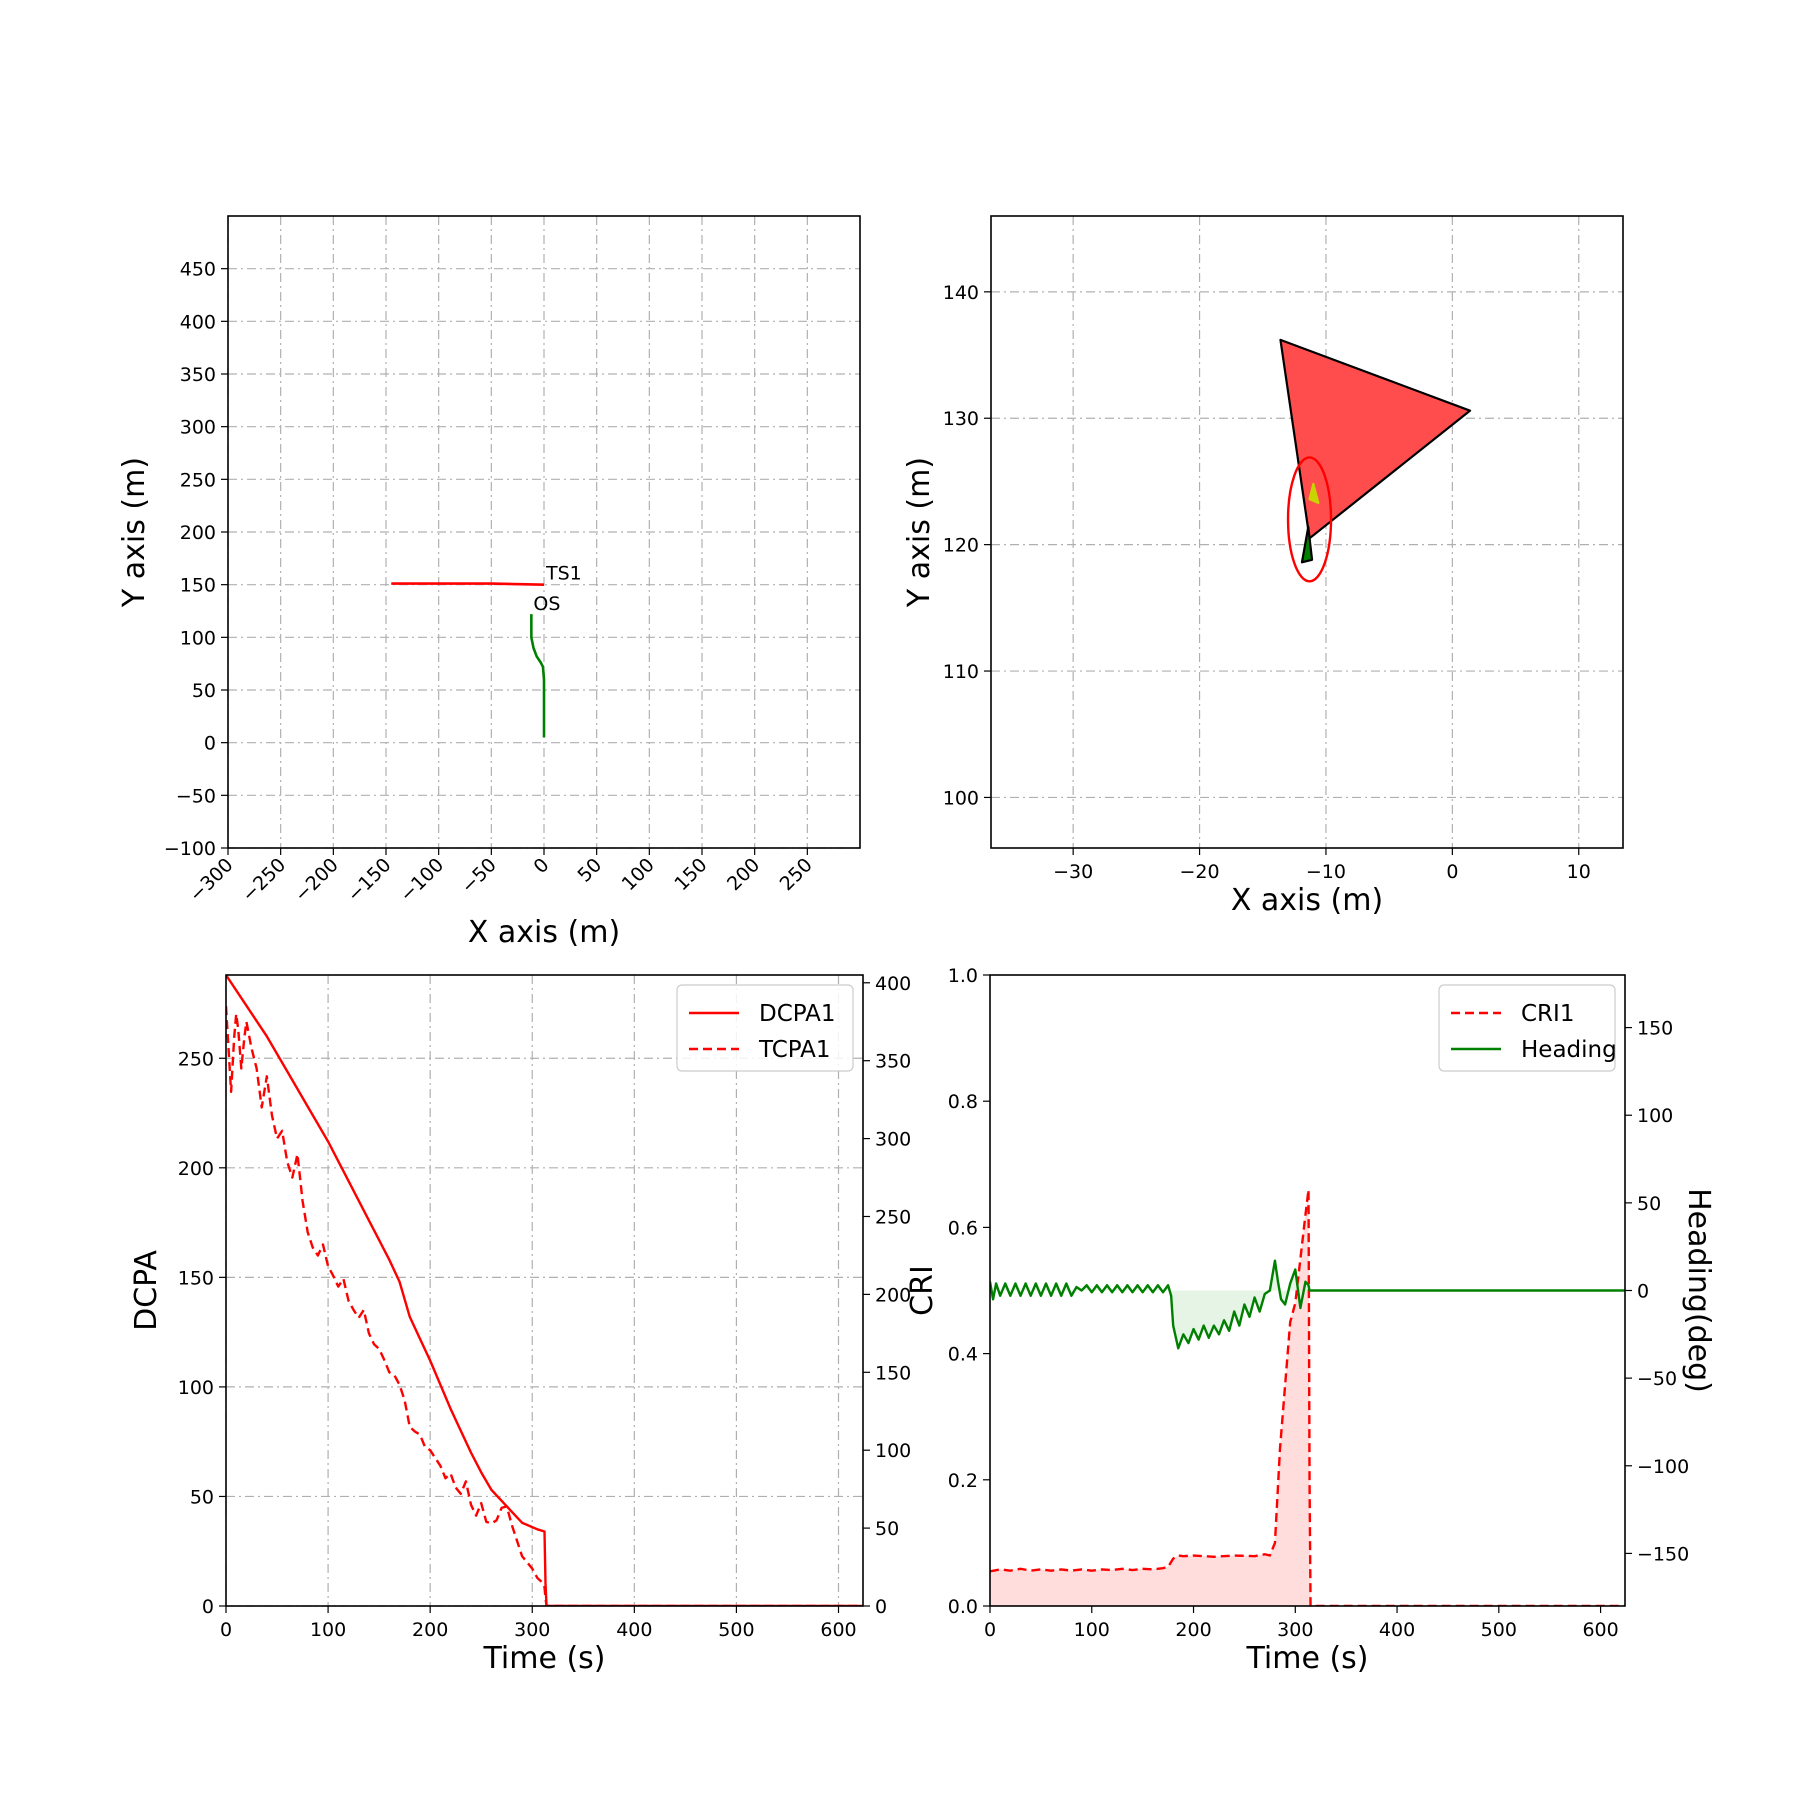 The image size is (1800, 1800). What do you see at coordinates (1307, 544) in the screenshot?
I see `own-ship-marker` at bounding box center [1307, 544].